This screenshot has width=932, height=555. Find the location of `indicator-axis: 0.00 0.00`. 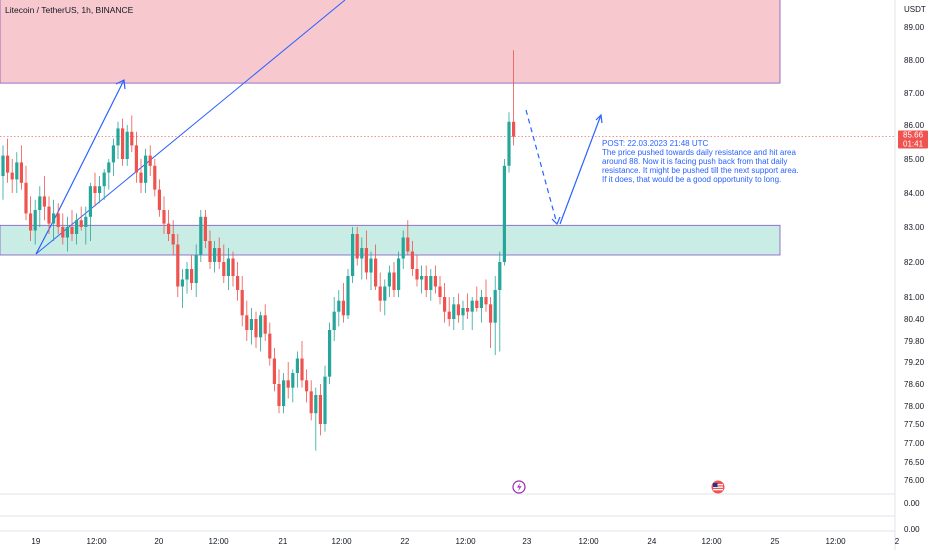

indicator-axis: 0.00 0.00 is located at coordinates (912, 516).